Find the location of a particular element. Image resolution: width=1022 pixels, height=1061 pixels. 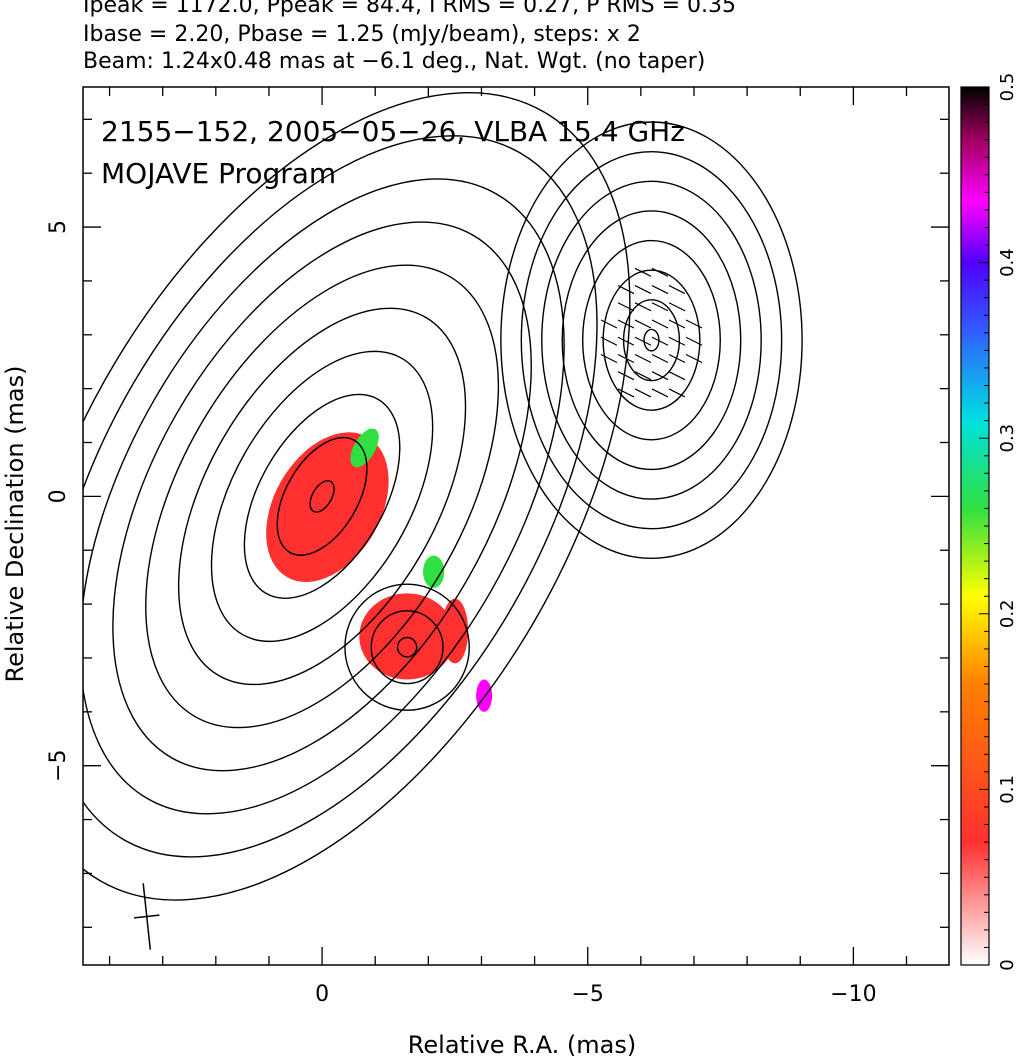

x-axis-label: Relative R.A. (mas) is located at coordinates (522, 1045).